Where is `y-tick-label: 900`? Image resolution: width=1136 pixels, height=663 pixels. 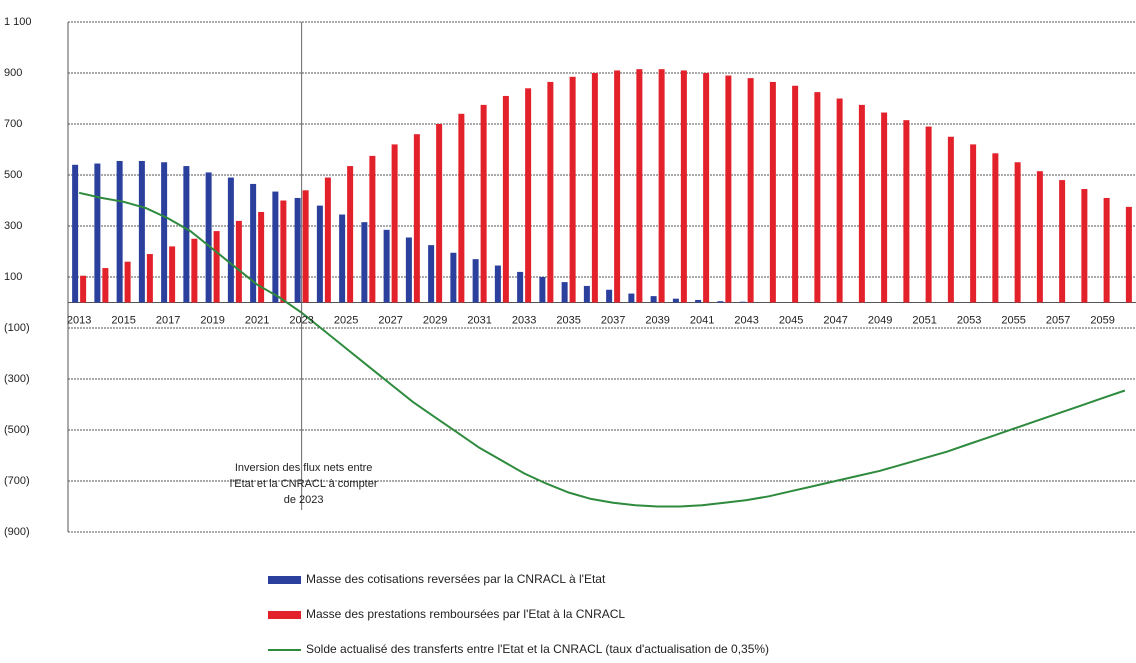 y-tick-label: 900 is located at coordinates (13, 73).